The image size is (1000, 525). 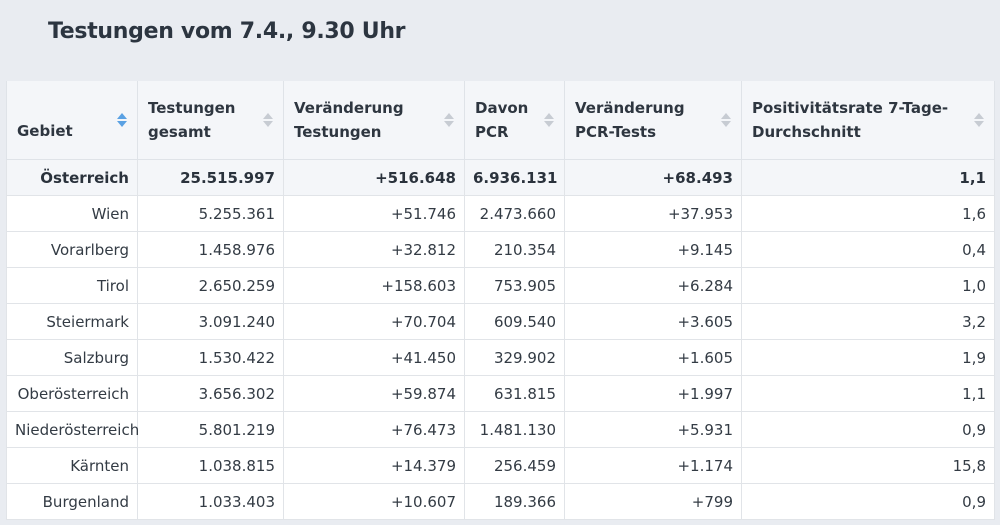 I want to click on table-row: Burgenland 1.033.403 +10.607 189.366 +799 0,9, so click(x=500, y=501).